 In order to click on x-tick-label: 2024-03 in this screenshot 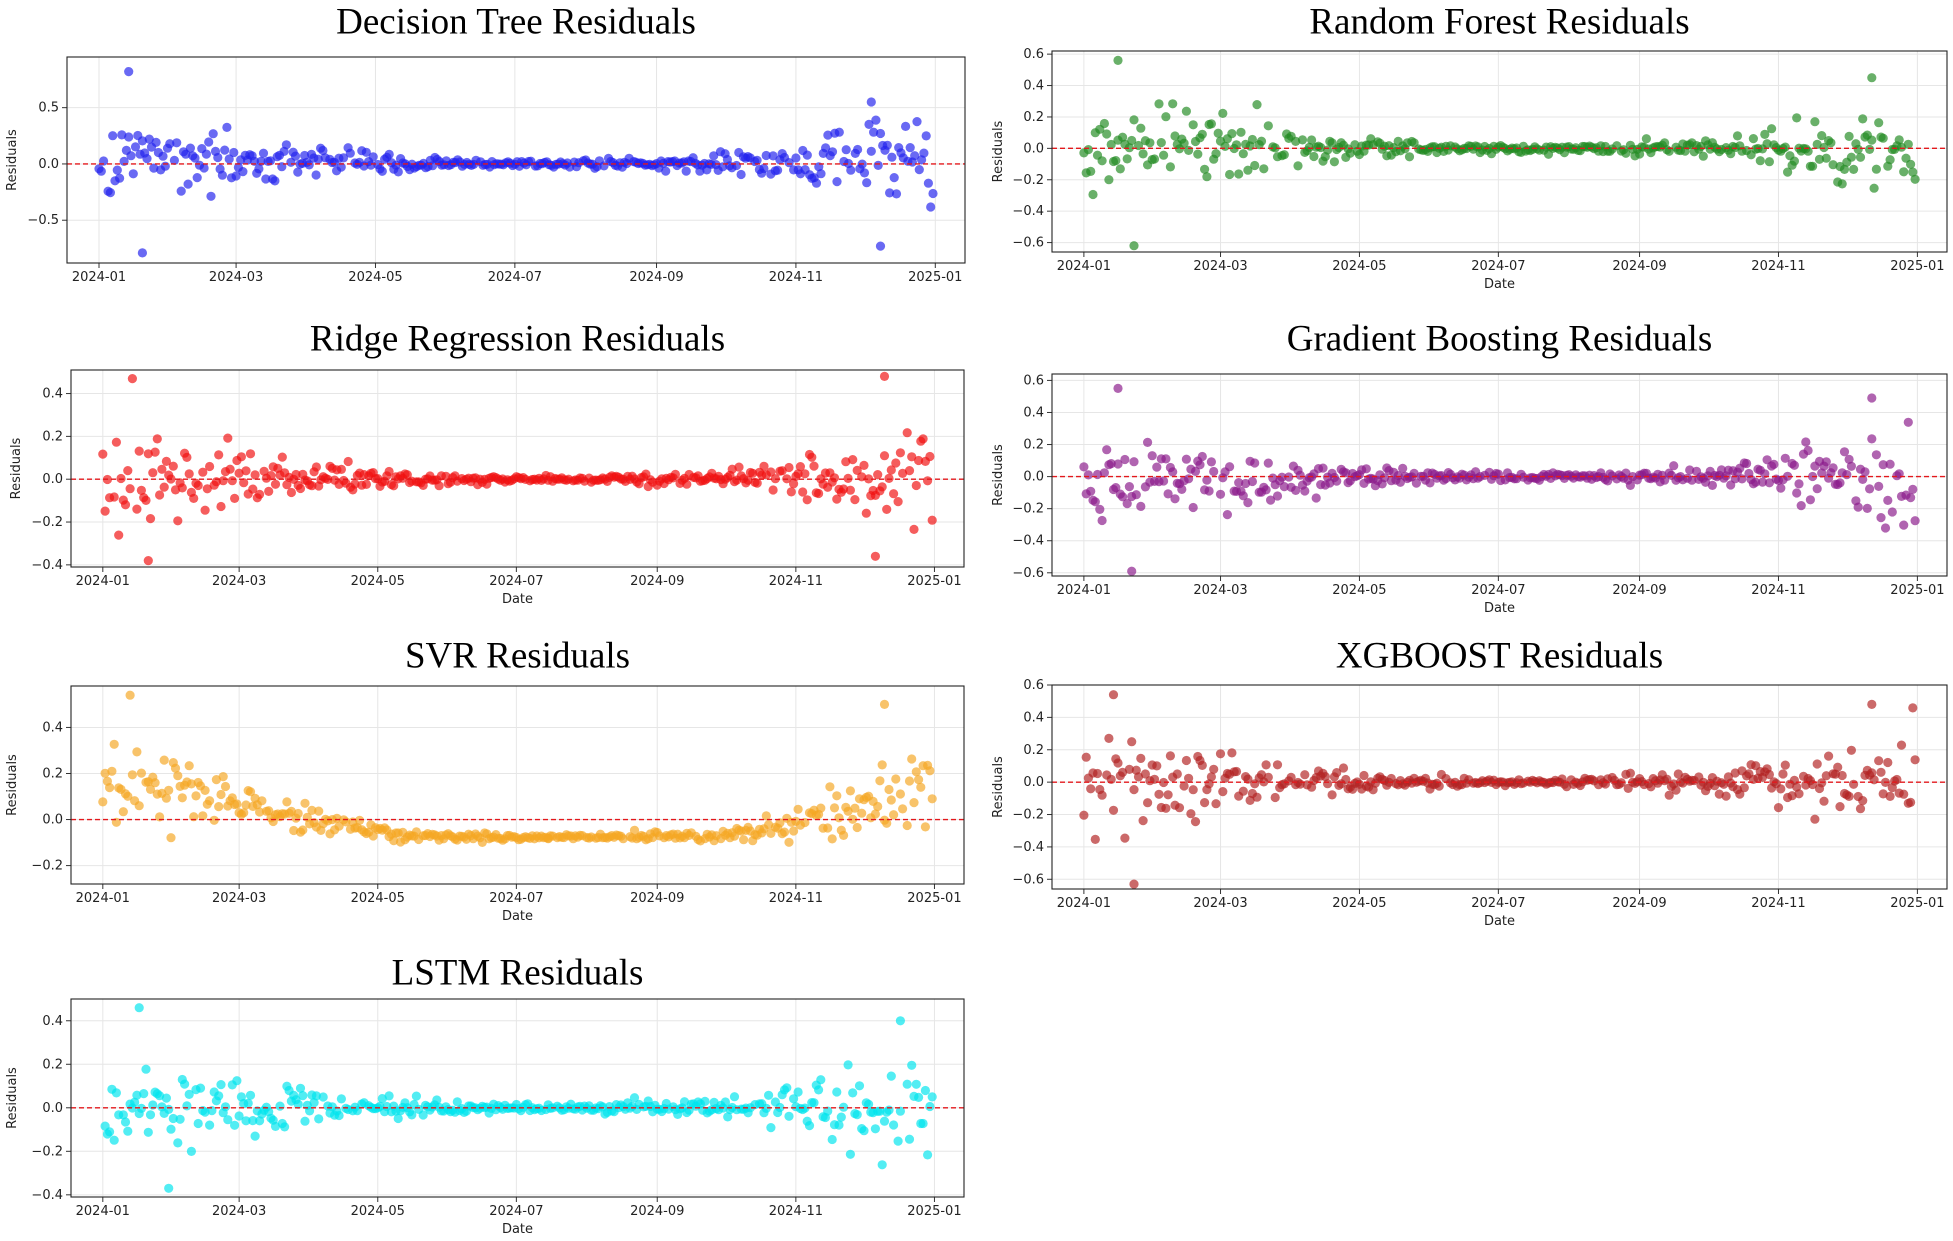, I will do `click(239, 581)`.